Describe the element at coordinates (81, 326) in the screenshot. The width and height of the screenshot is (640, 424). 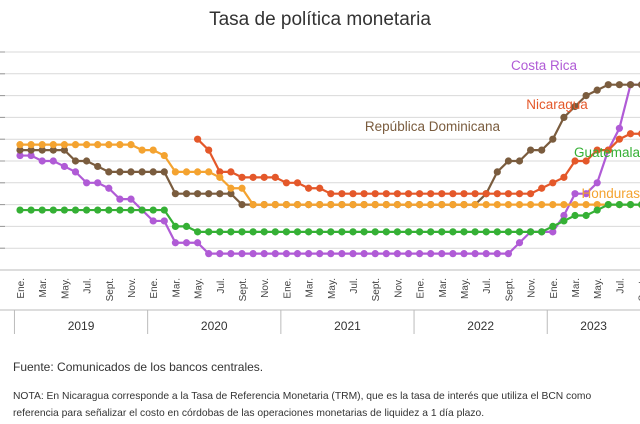
I see `x-year-label: 2019` at that location.